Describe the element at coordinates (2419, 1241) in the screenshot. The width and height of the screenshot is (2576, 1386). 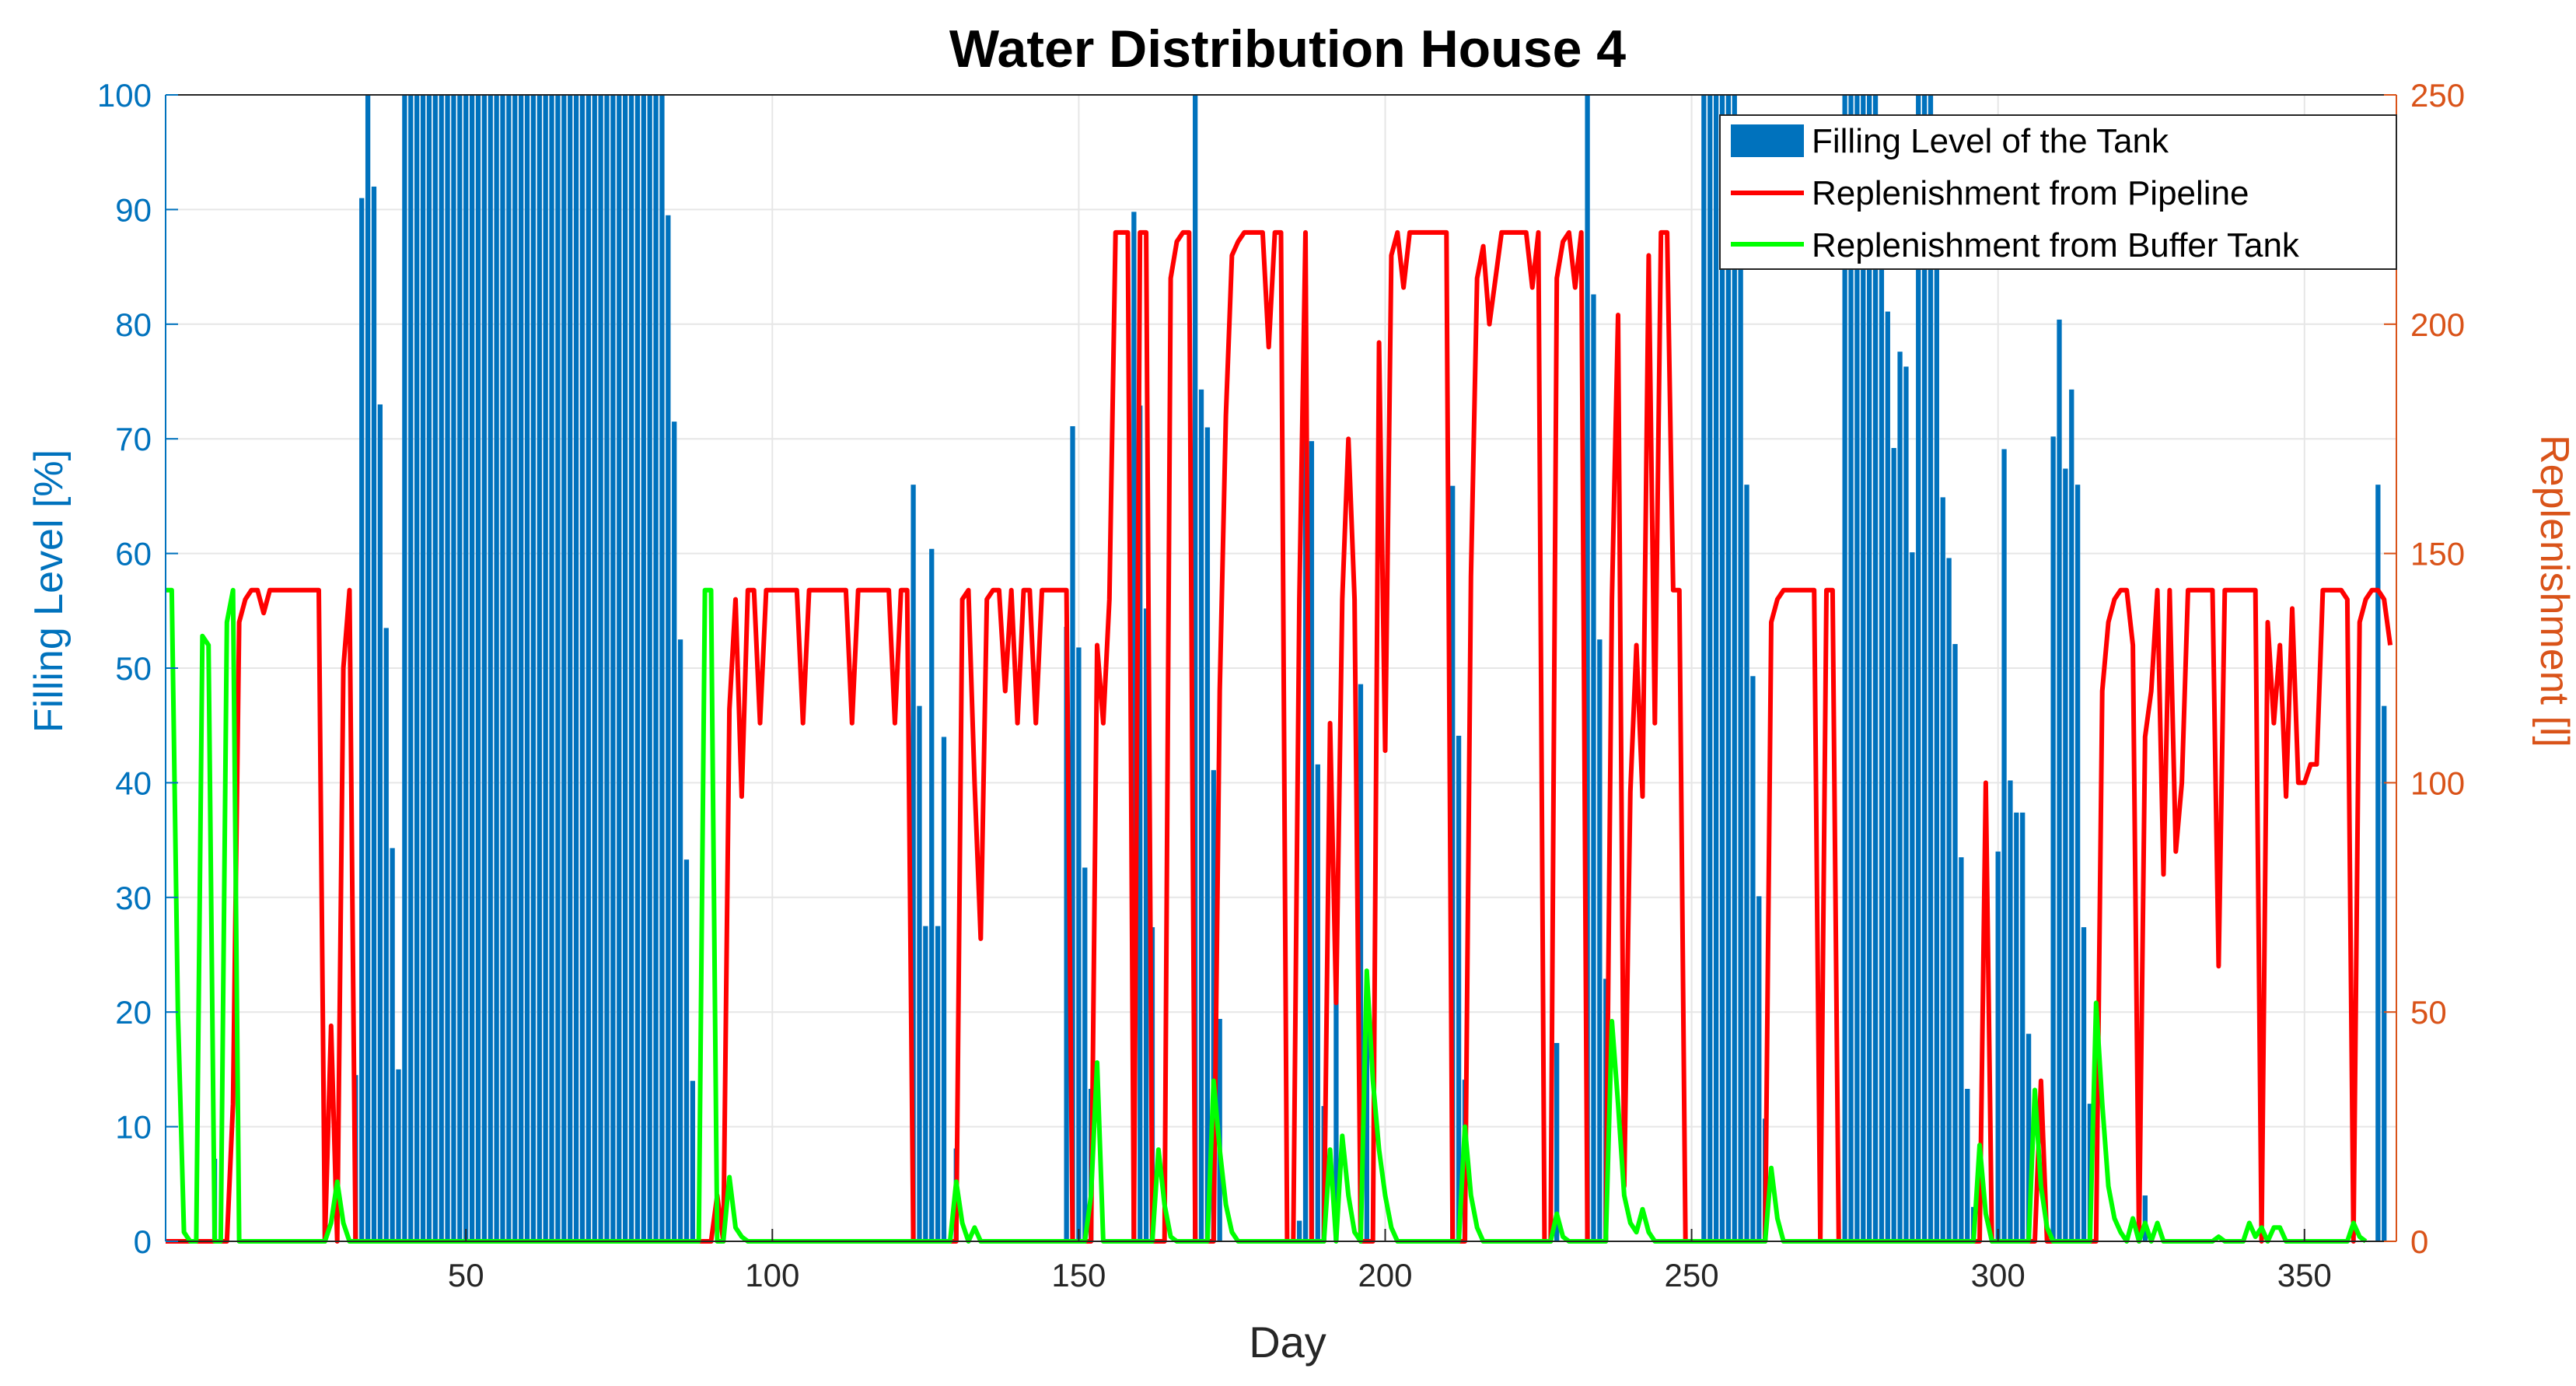
I see `y-tick-label-right: 0` at that location.